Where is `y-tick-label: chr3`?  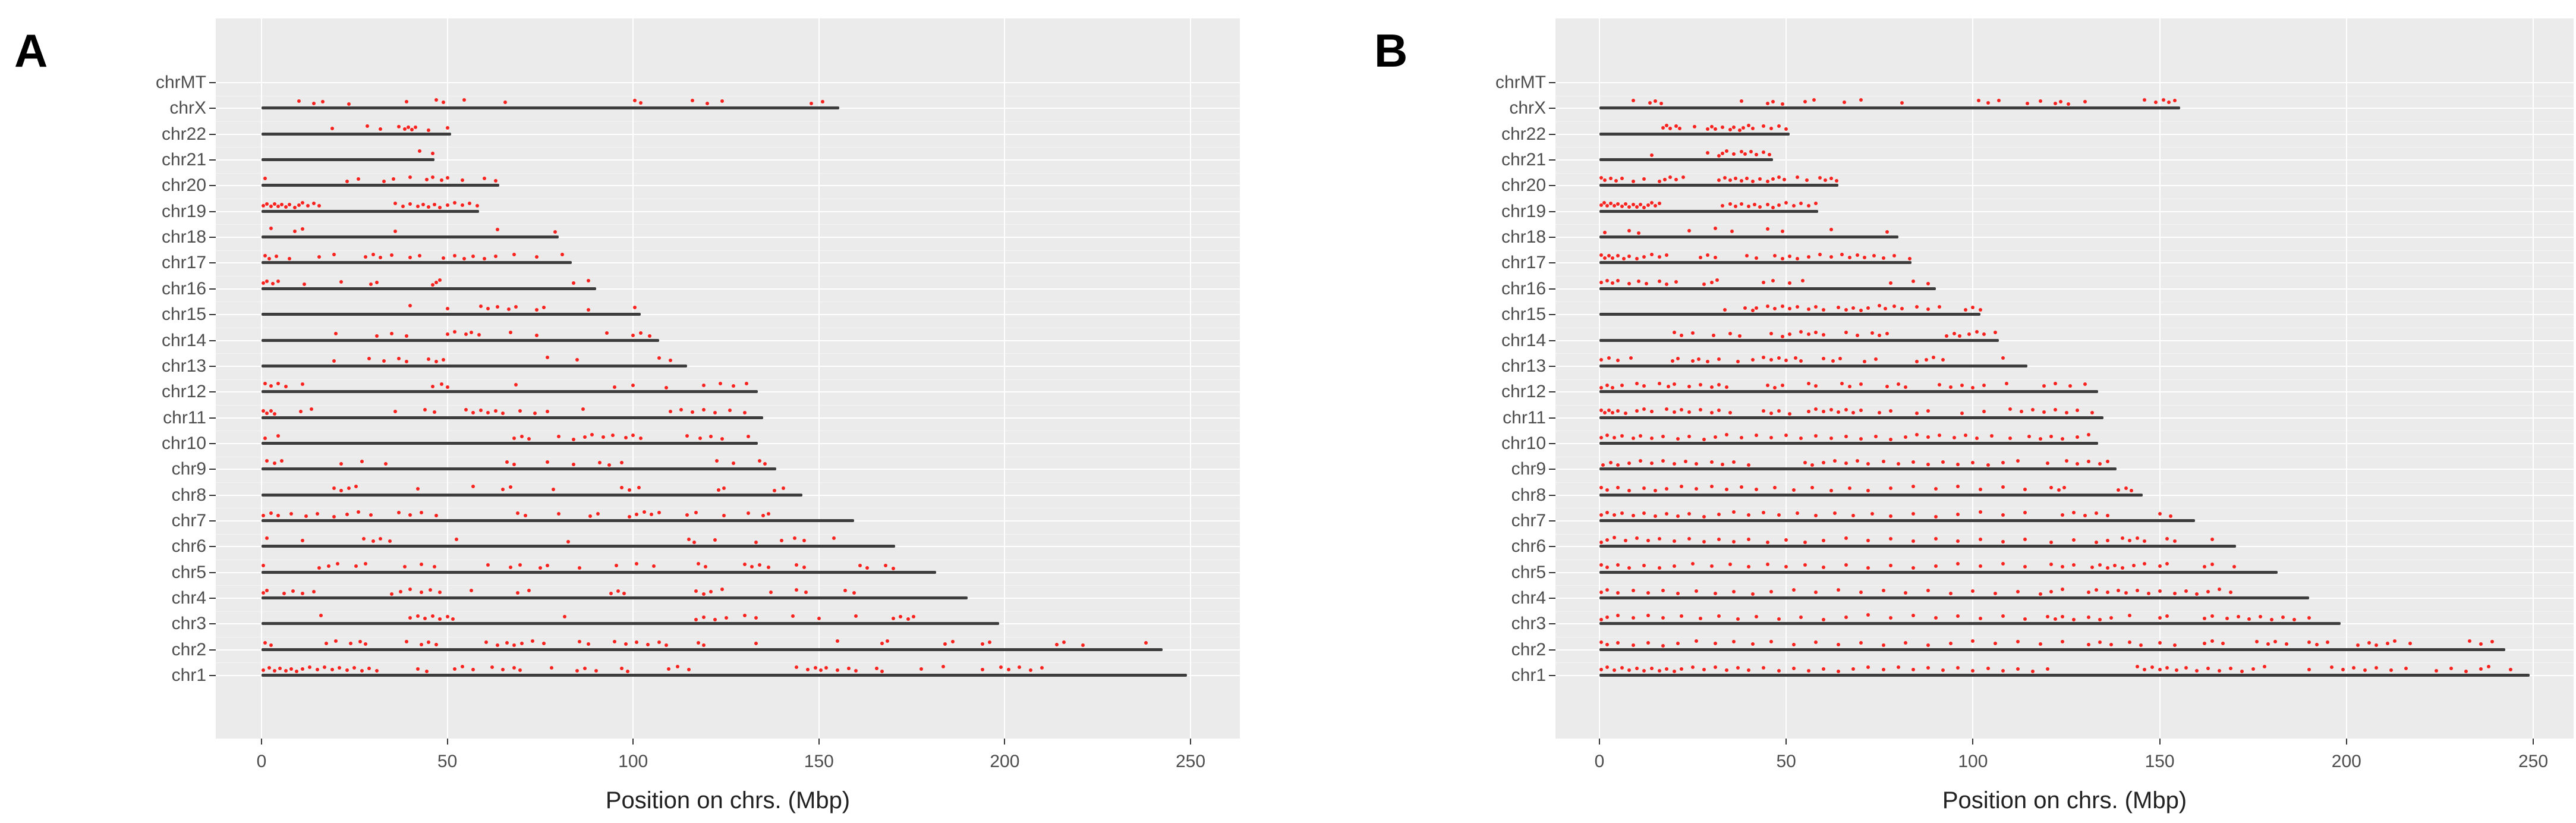 y-tick-label: chr3 is located at coordinates (1528, 624).